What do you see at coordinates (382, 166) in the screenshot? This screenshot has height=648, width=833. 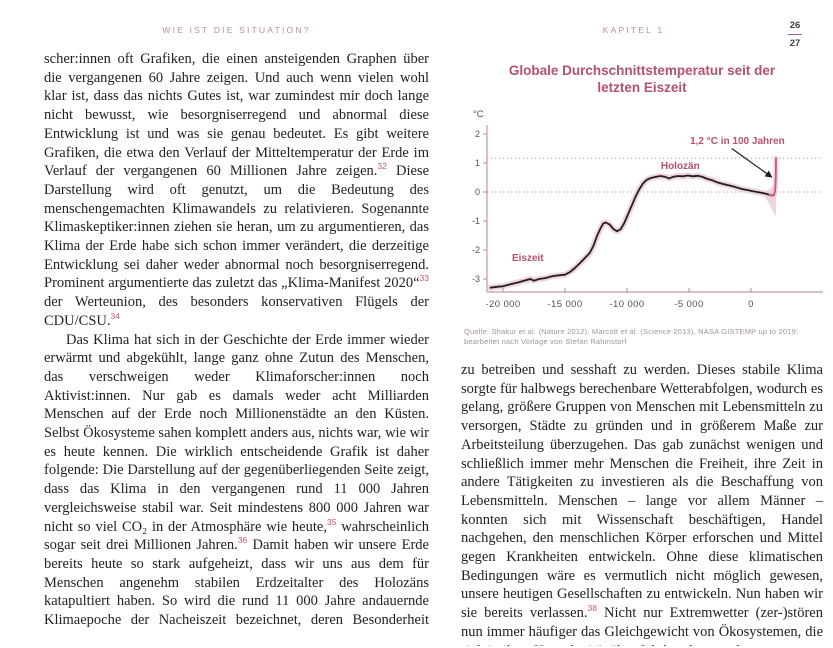 I see `footnote-marker: 32` at bounding box center [382, 166].